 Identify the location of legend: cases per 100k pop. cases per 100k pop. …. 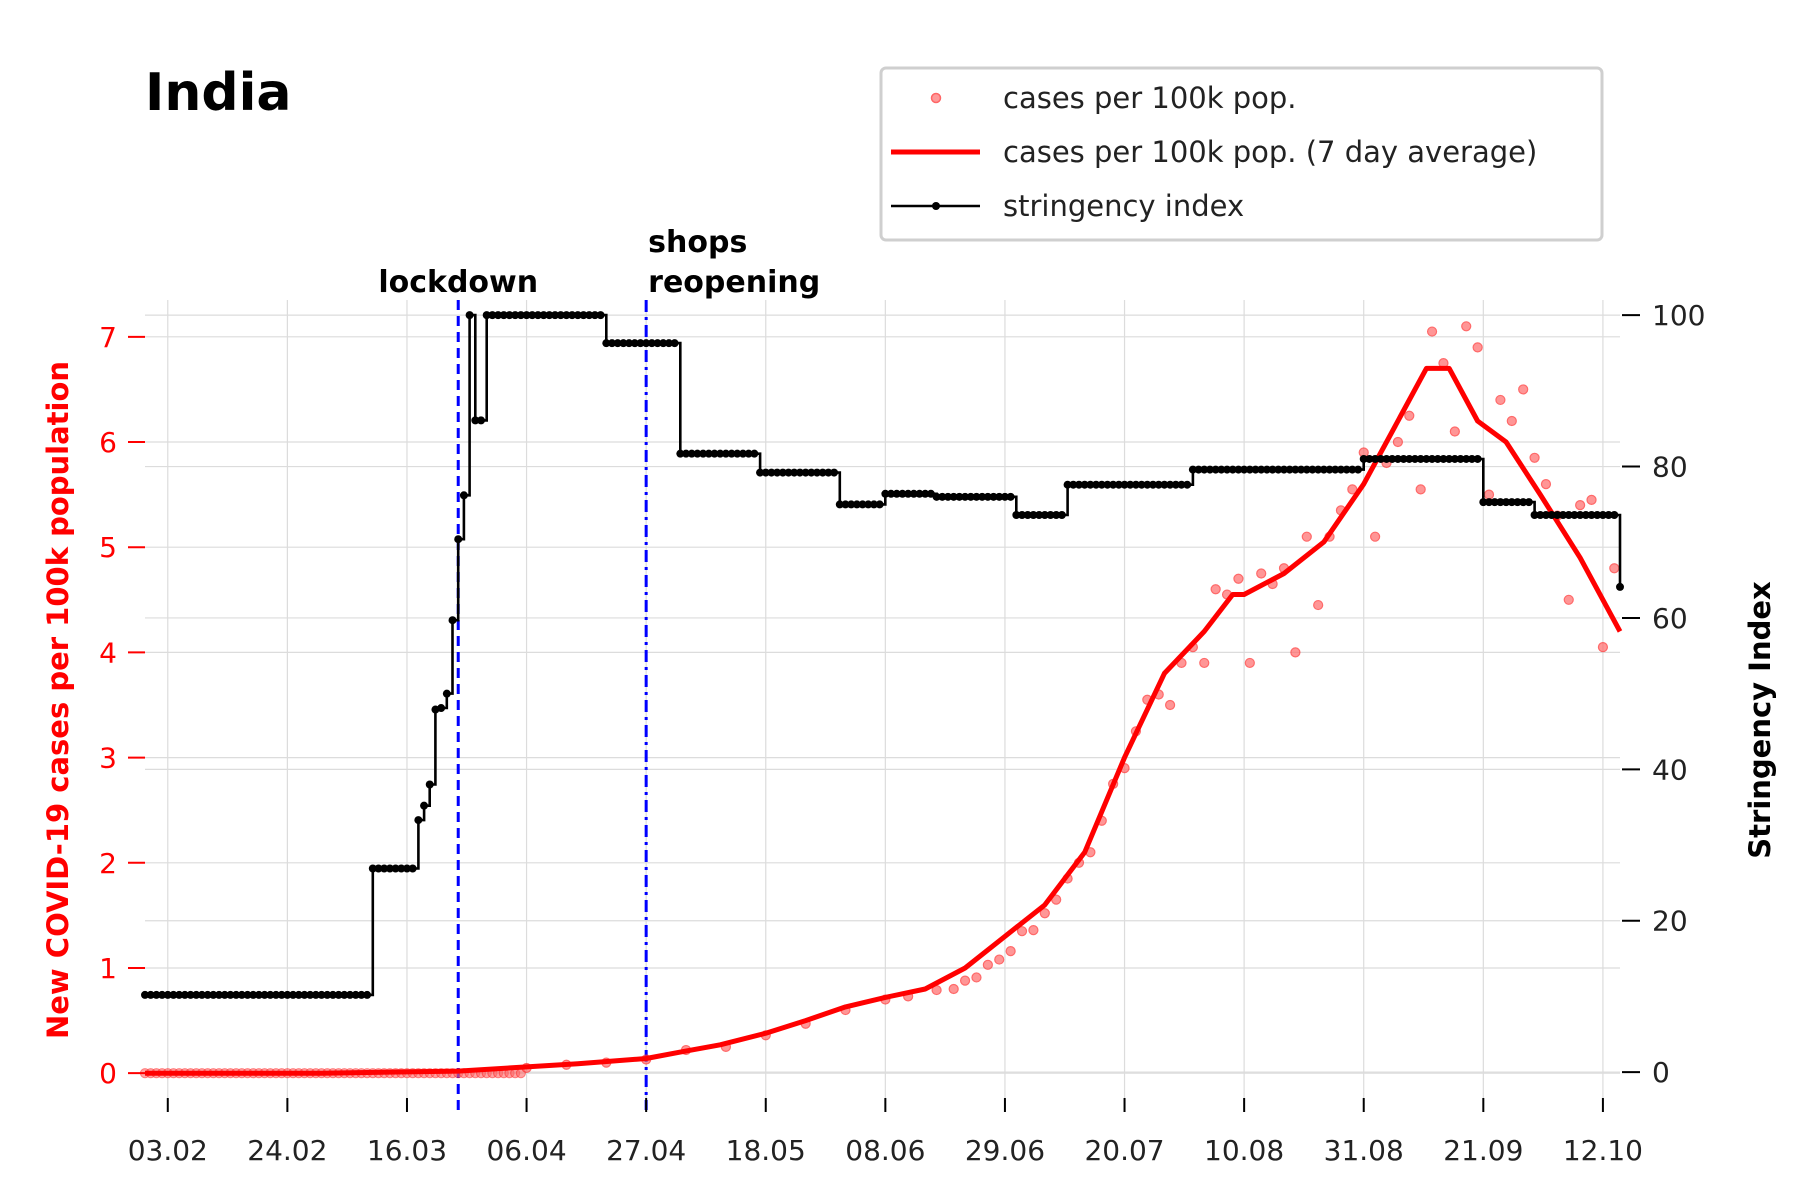
(1241, 154).